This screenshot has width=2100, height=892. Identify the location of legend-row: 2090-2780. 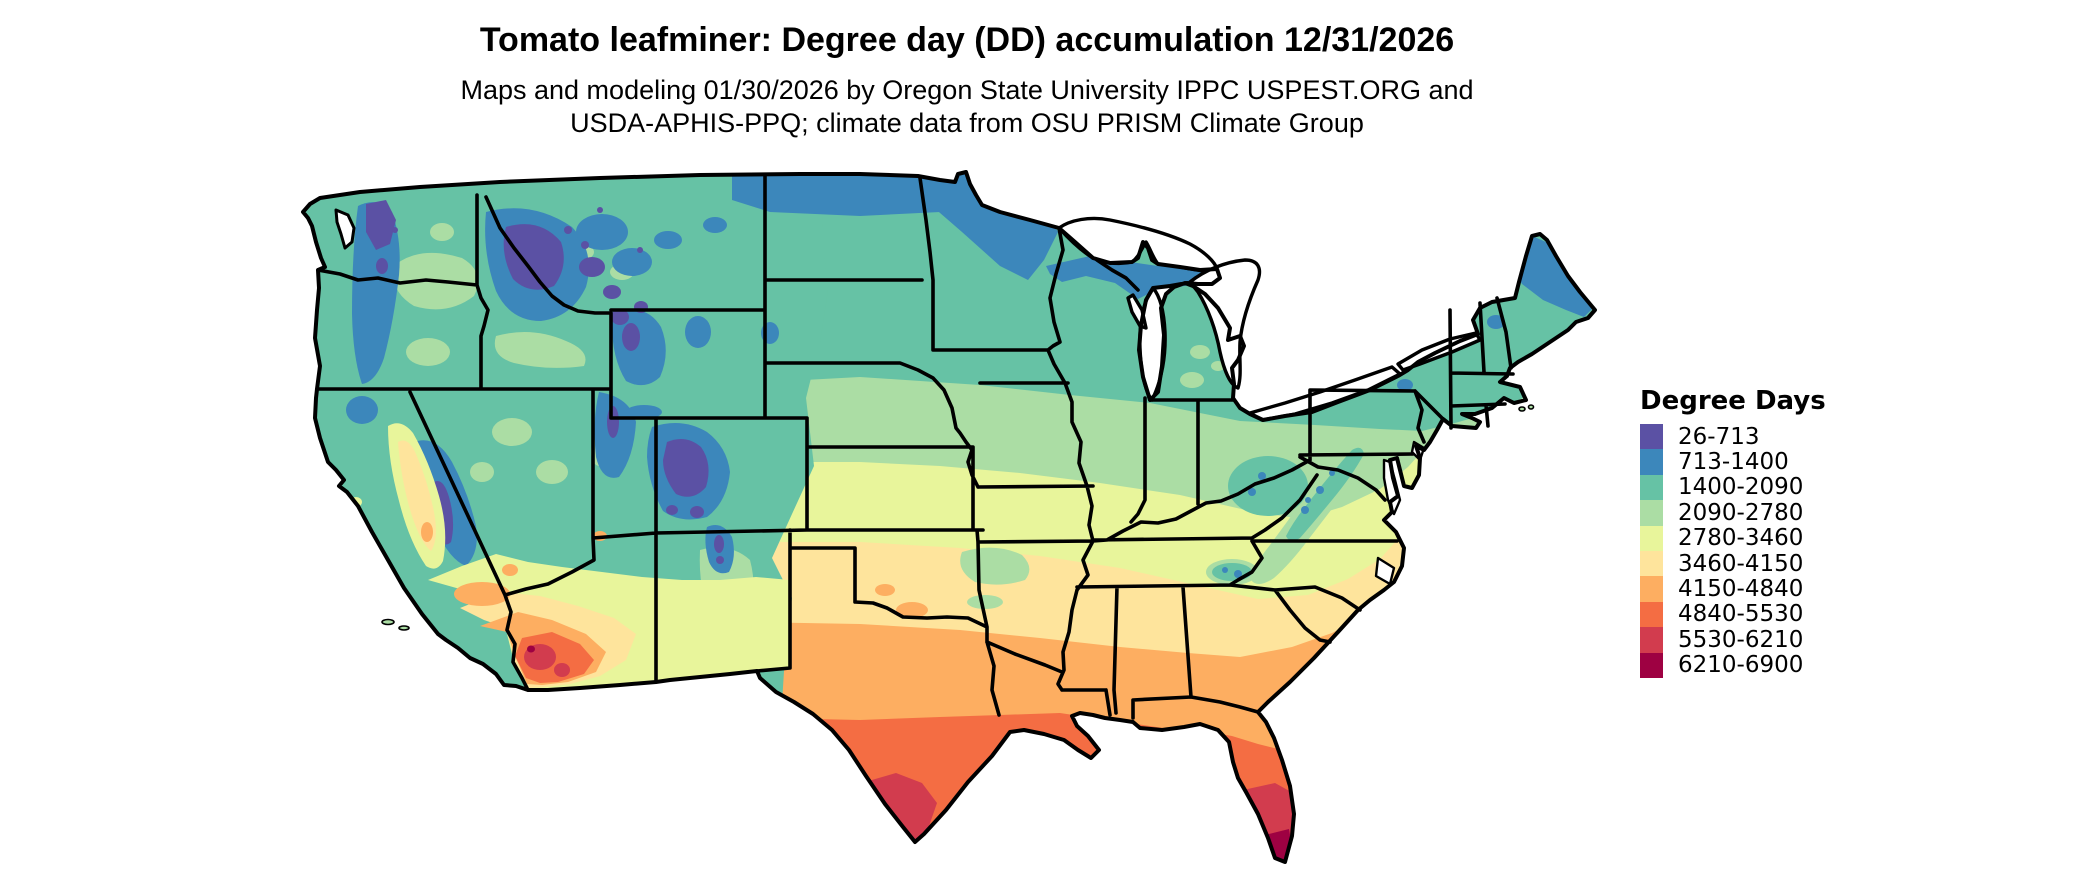
(1733, 512).